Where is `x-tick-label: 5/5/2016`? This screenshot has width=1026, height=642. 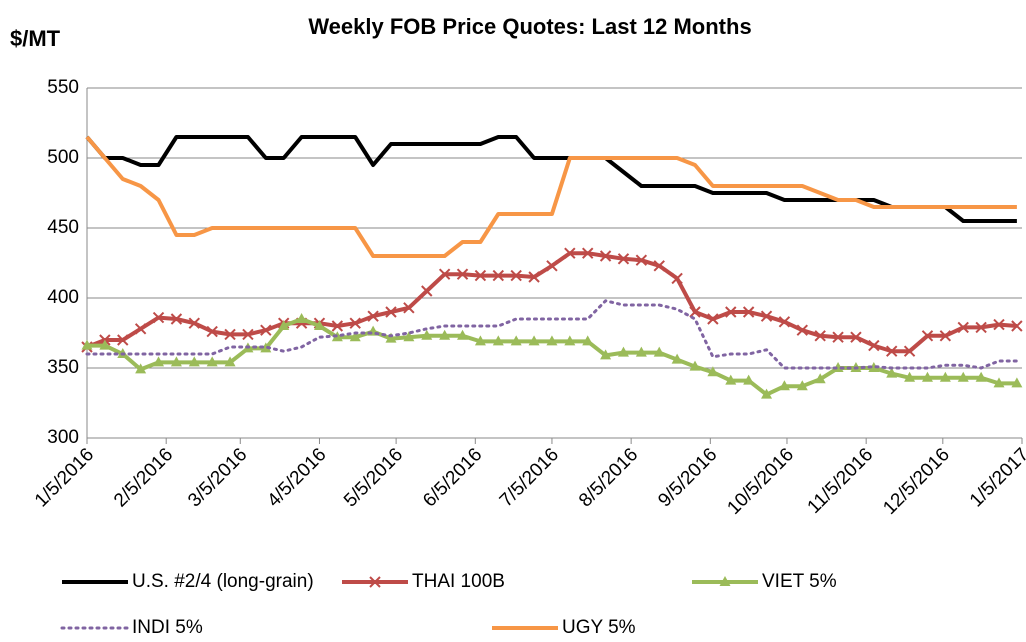 x-tick-label: 5/5/2016 is located at coordinates (373, 477).